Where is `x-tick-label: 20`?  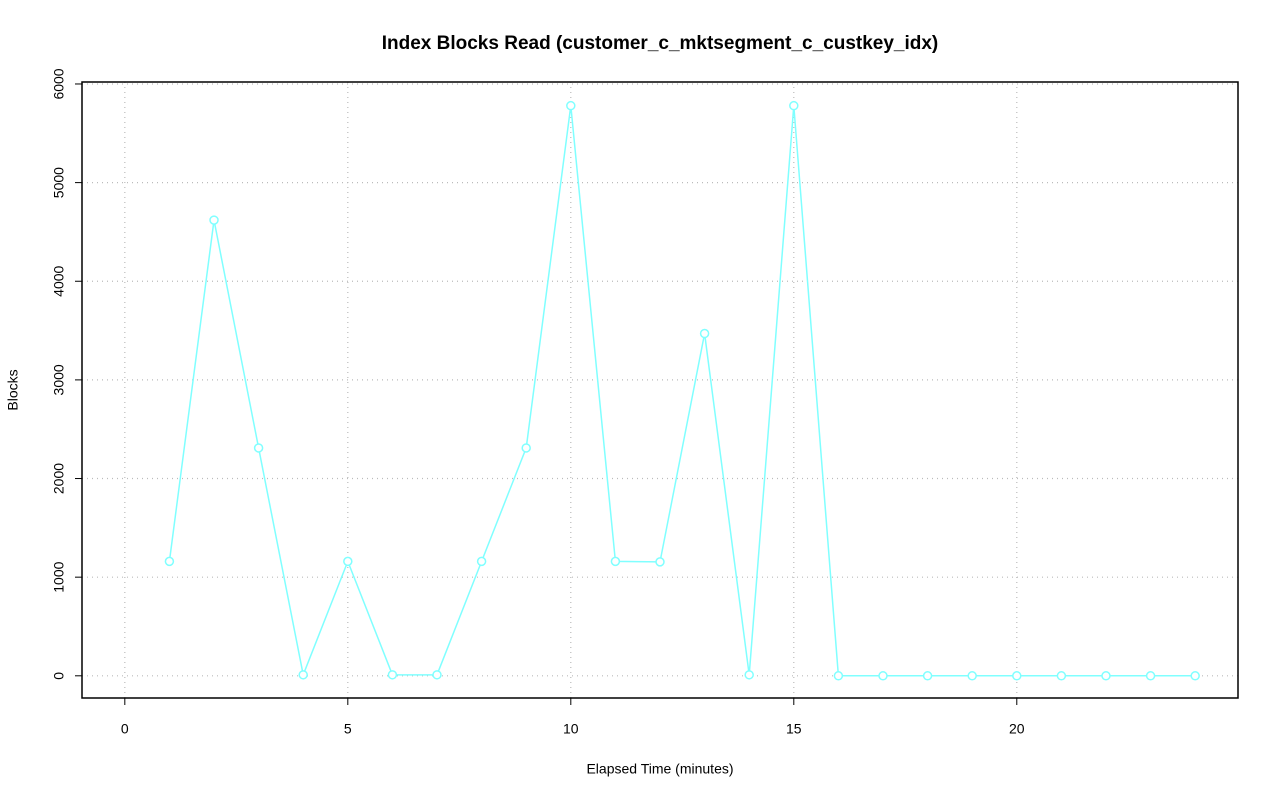
x-tick-label: 20 is located at coordinates (1017, 729).